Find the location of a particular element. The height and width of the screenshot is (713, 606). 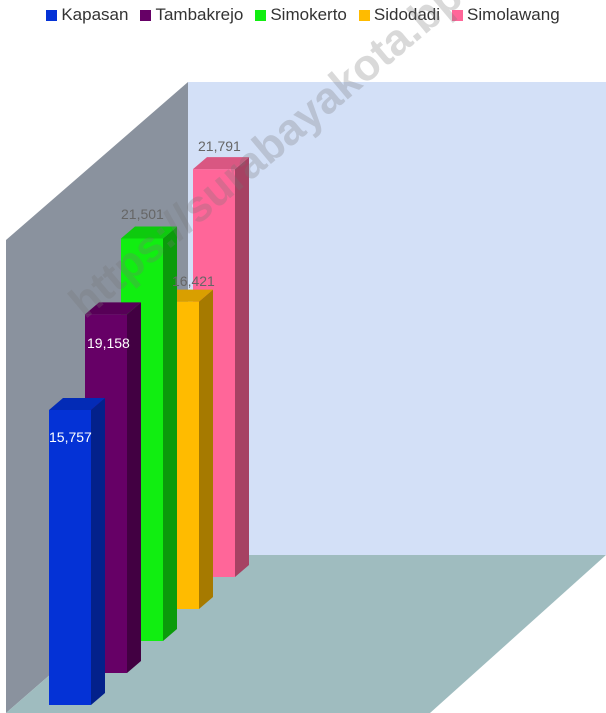

data-label-tambakrejo: 19,158 is located at coordinates (108, 343).